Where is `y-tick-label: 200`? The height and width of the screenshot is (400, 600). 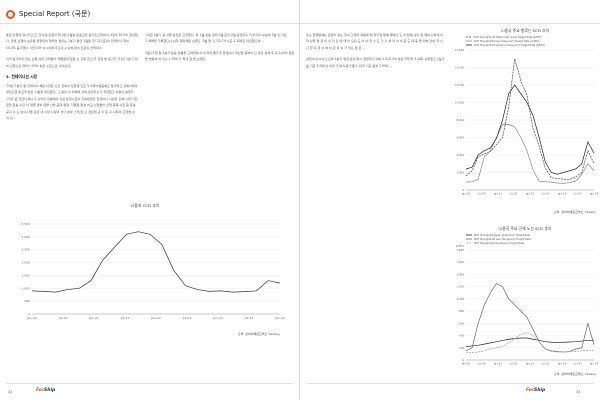 y-tick-label: 200 is located at coordinates (461, 348).